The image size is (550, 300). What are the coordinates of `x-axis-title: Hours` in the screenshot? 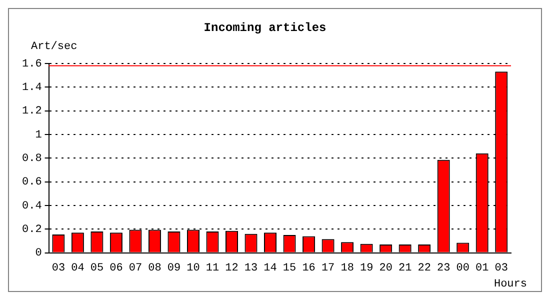 It's located at (510, 284).